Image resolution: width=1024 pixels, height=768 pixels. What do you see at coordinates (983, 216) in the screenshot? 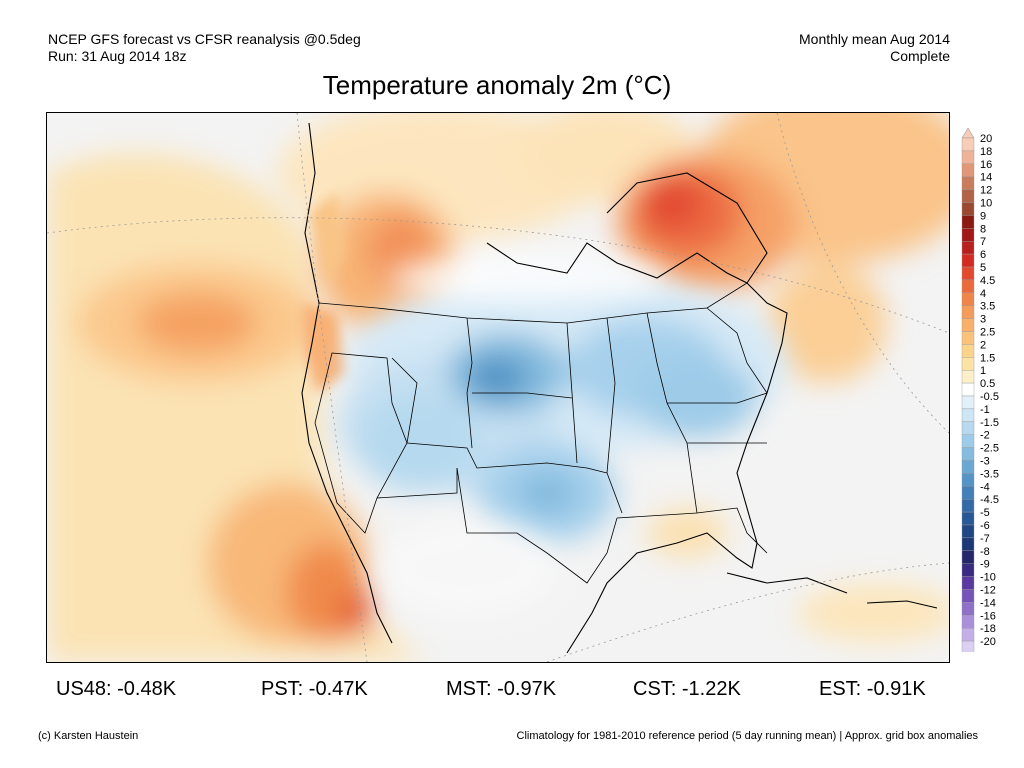
I see `colorbar-label: 9` at bounding box center [983, 216].